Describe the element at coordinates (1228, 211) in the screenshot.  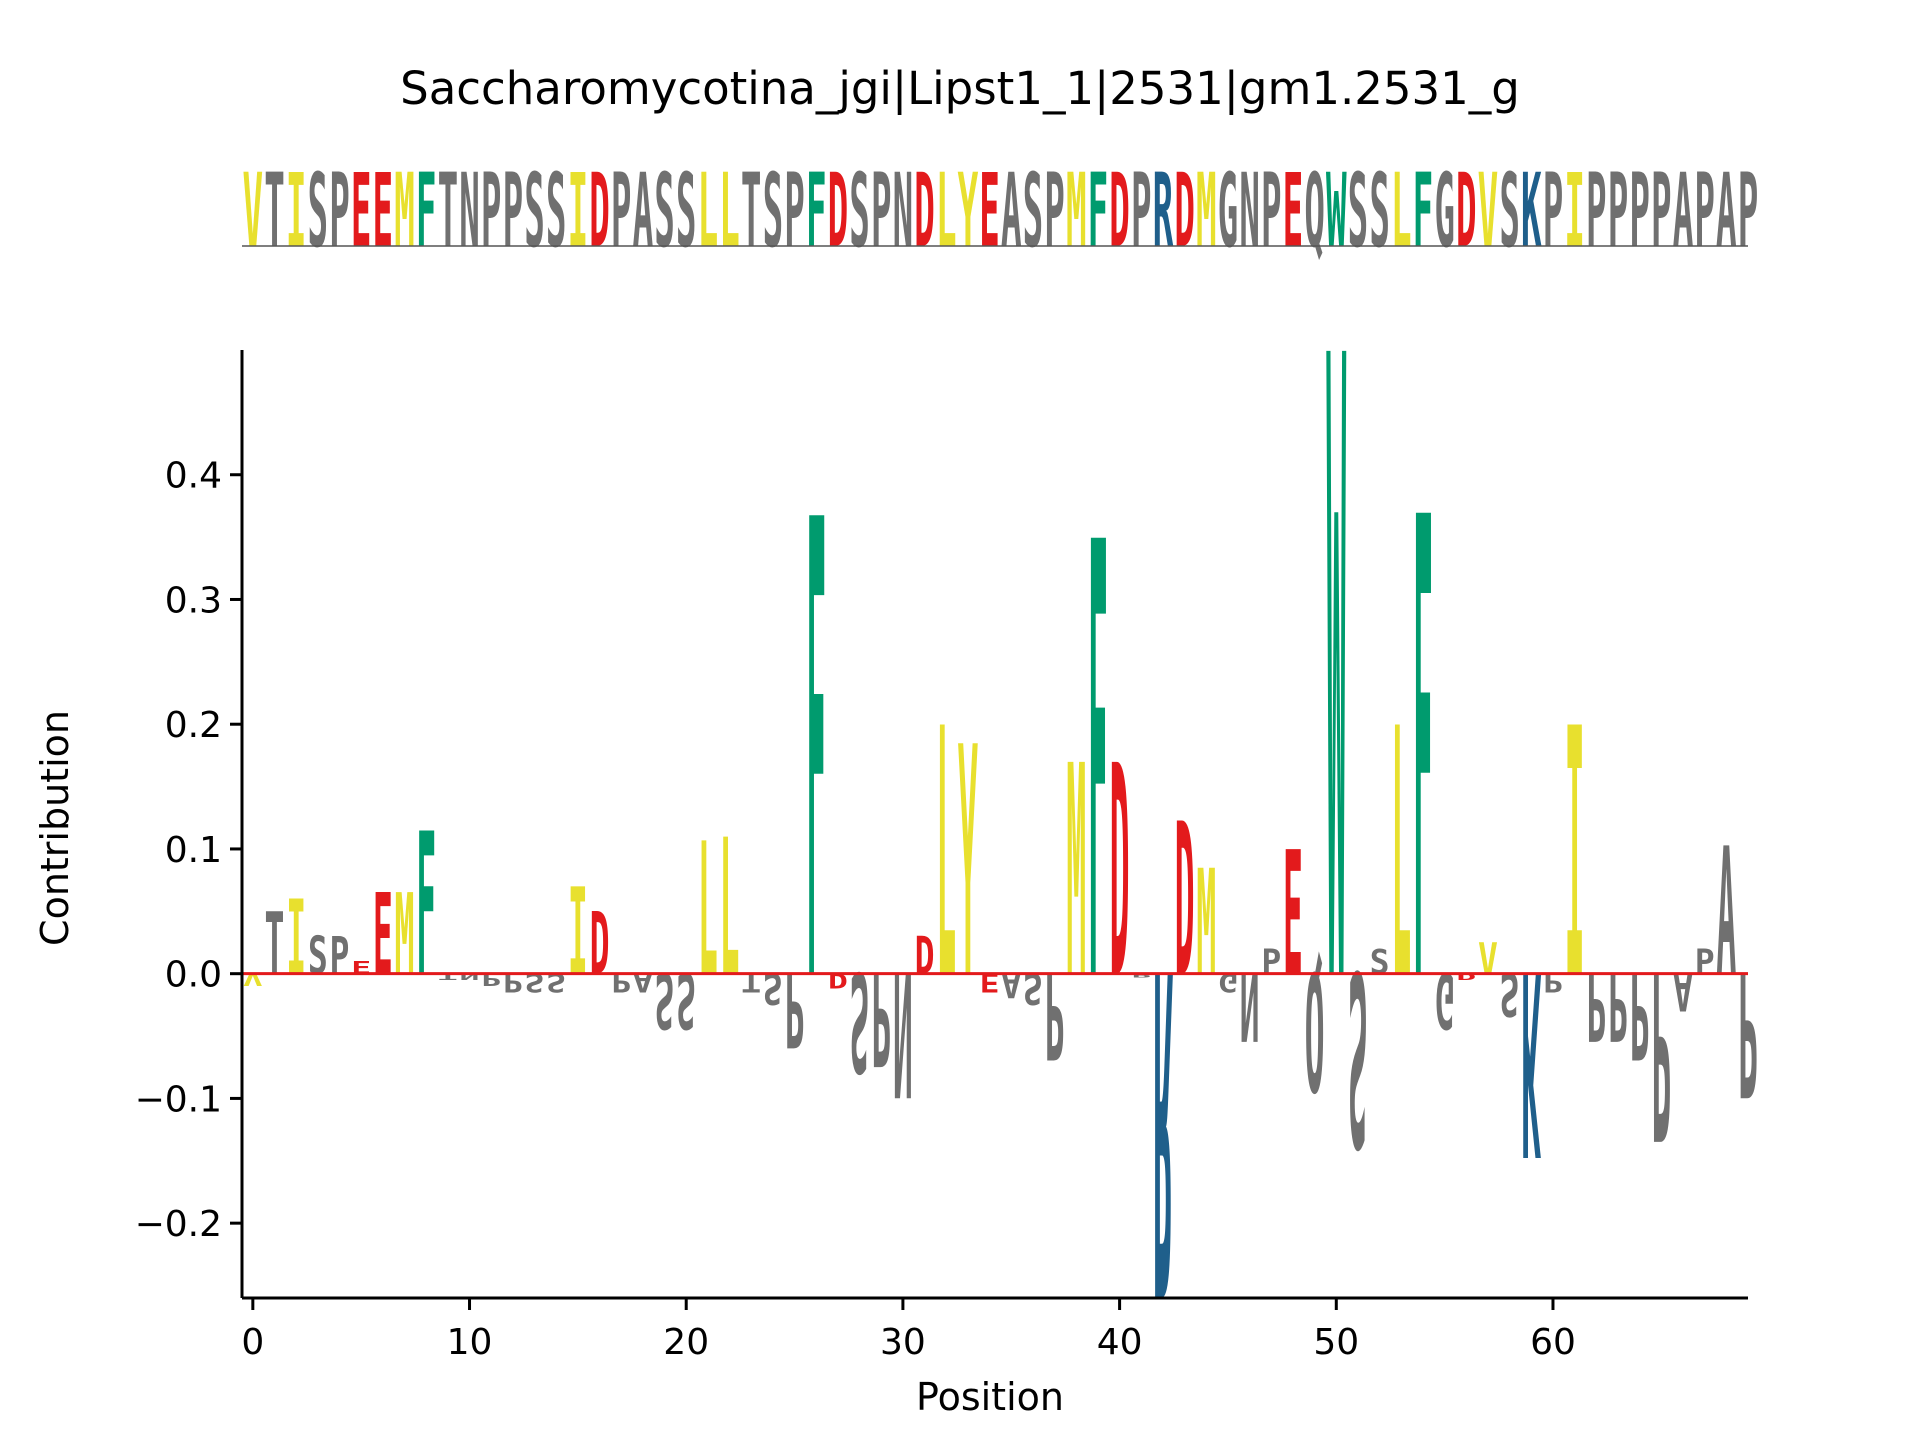
I see `sequence-letter-45: G` at that location.